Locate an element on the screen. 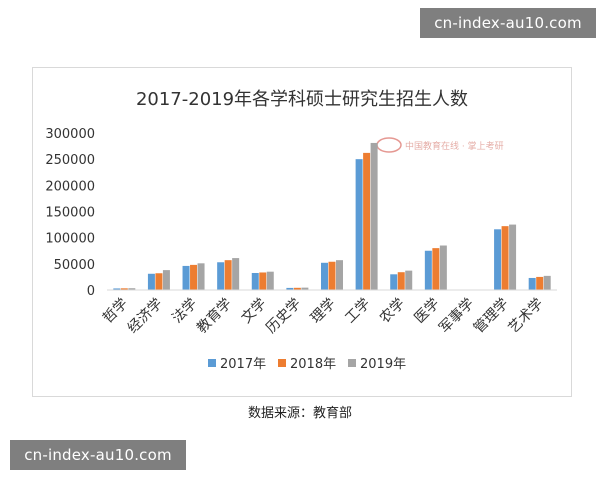 The width and height of the screenshot is (600, 480). logo-watermark: 中国教育在线 · 掌上考研 is located at coordinates (440, 145).